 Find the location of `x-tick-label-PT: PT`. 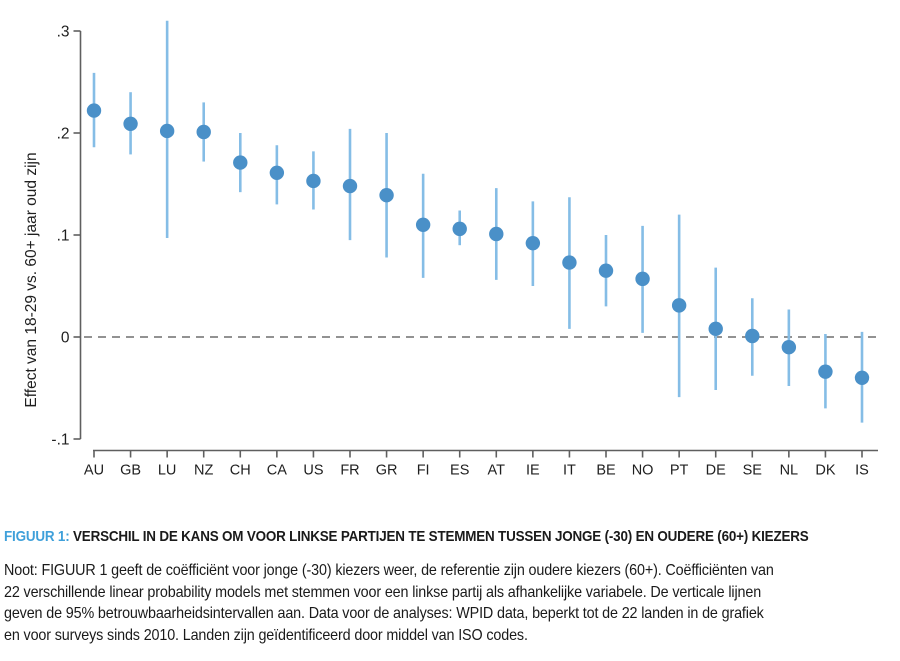

x-tick-label-PT: PT is located at coordinates (679, 471).